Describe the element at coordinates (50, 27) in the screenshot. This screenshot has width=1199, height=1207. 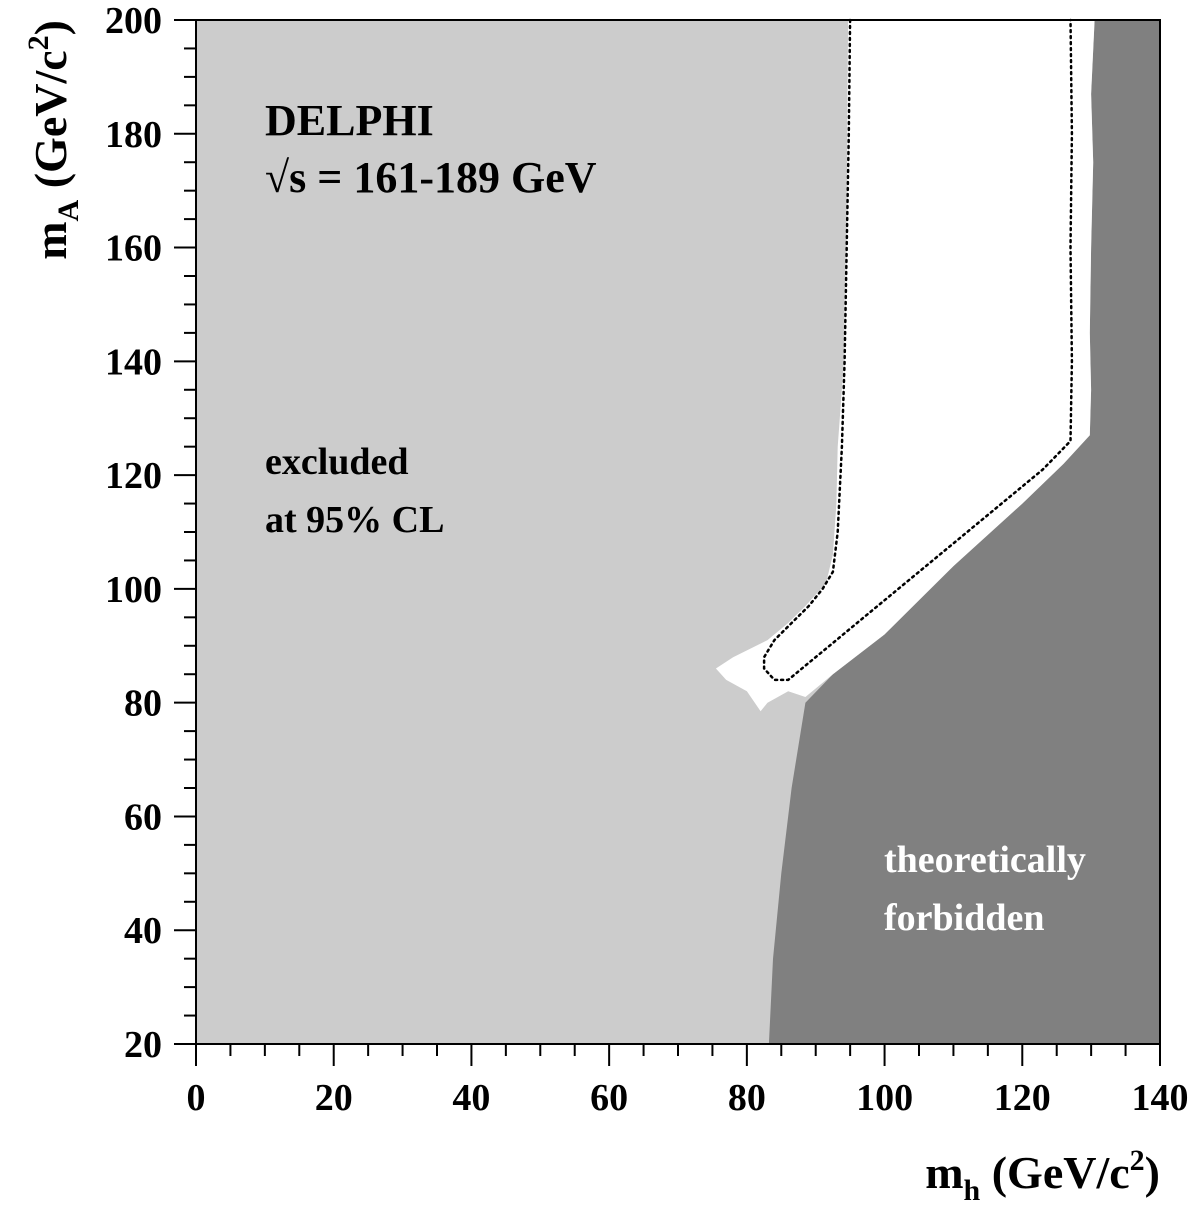
I see `y-axis-title-close: )` at that location.